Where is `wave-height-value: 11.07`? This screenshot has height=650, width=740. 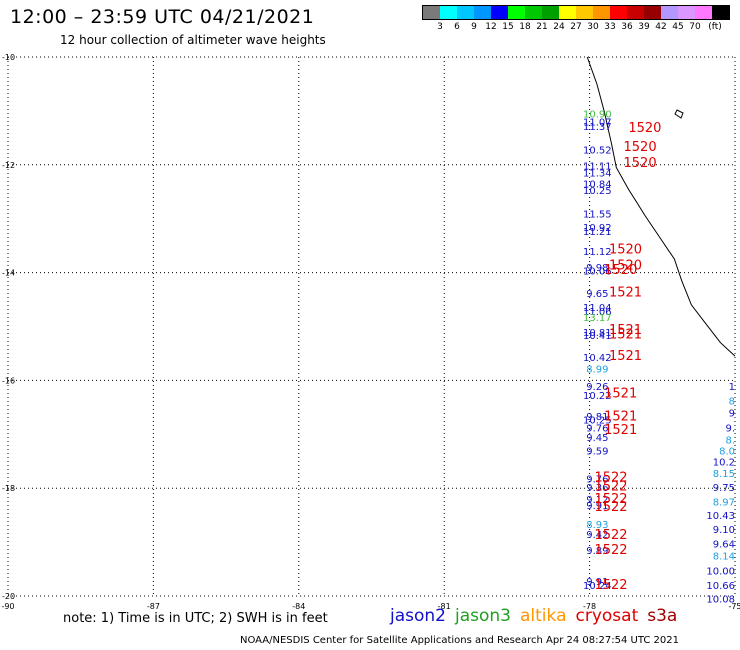
wave-height-value: 11.07 is located at coordinates (597, 123).